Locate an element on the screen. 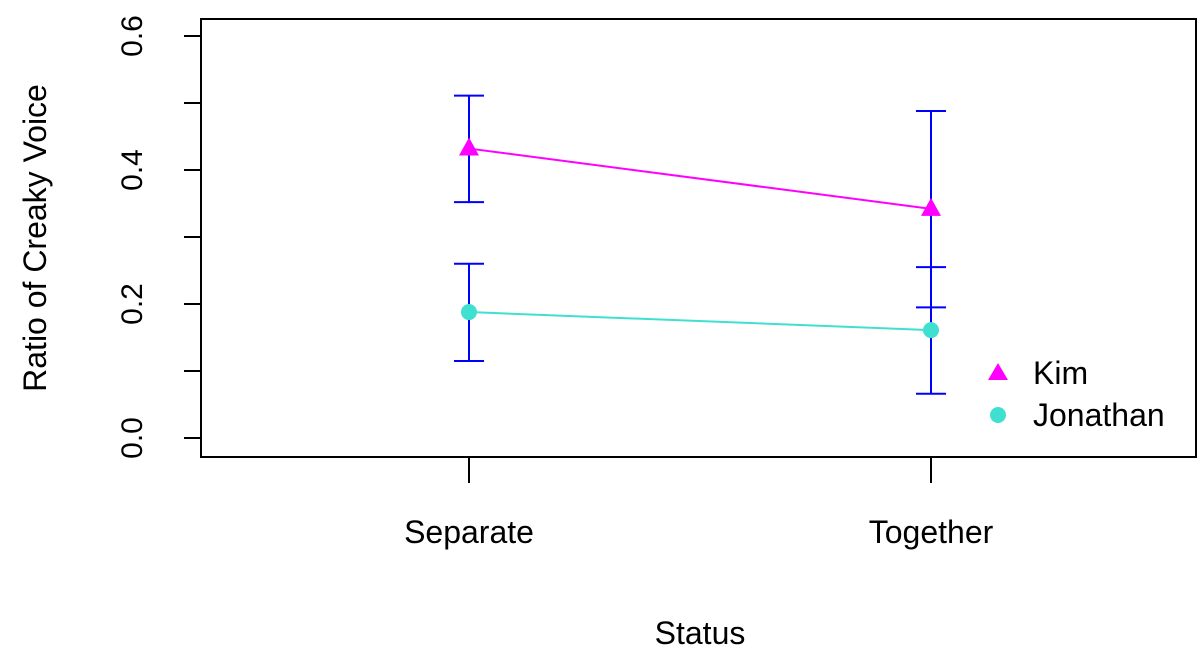  y-axis: 0.0 0.2 0.4 0.6 is located at coordinates (158, 237).